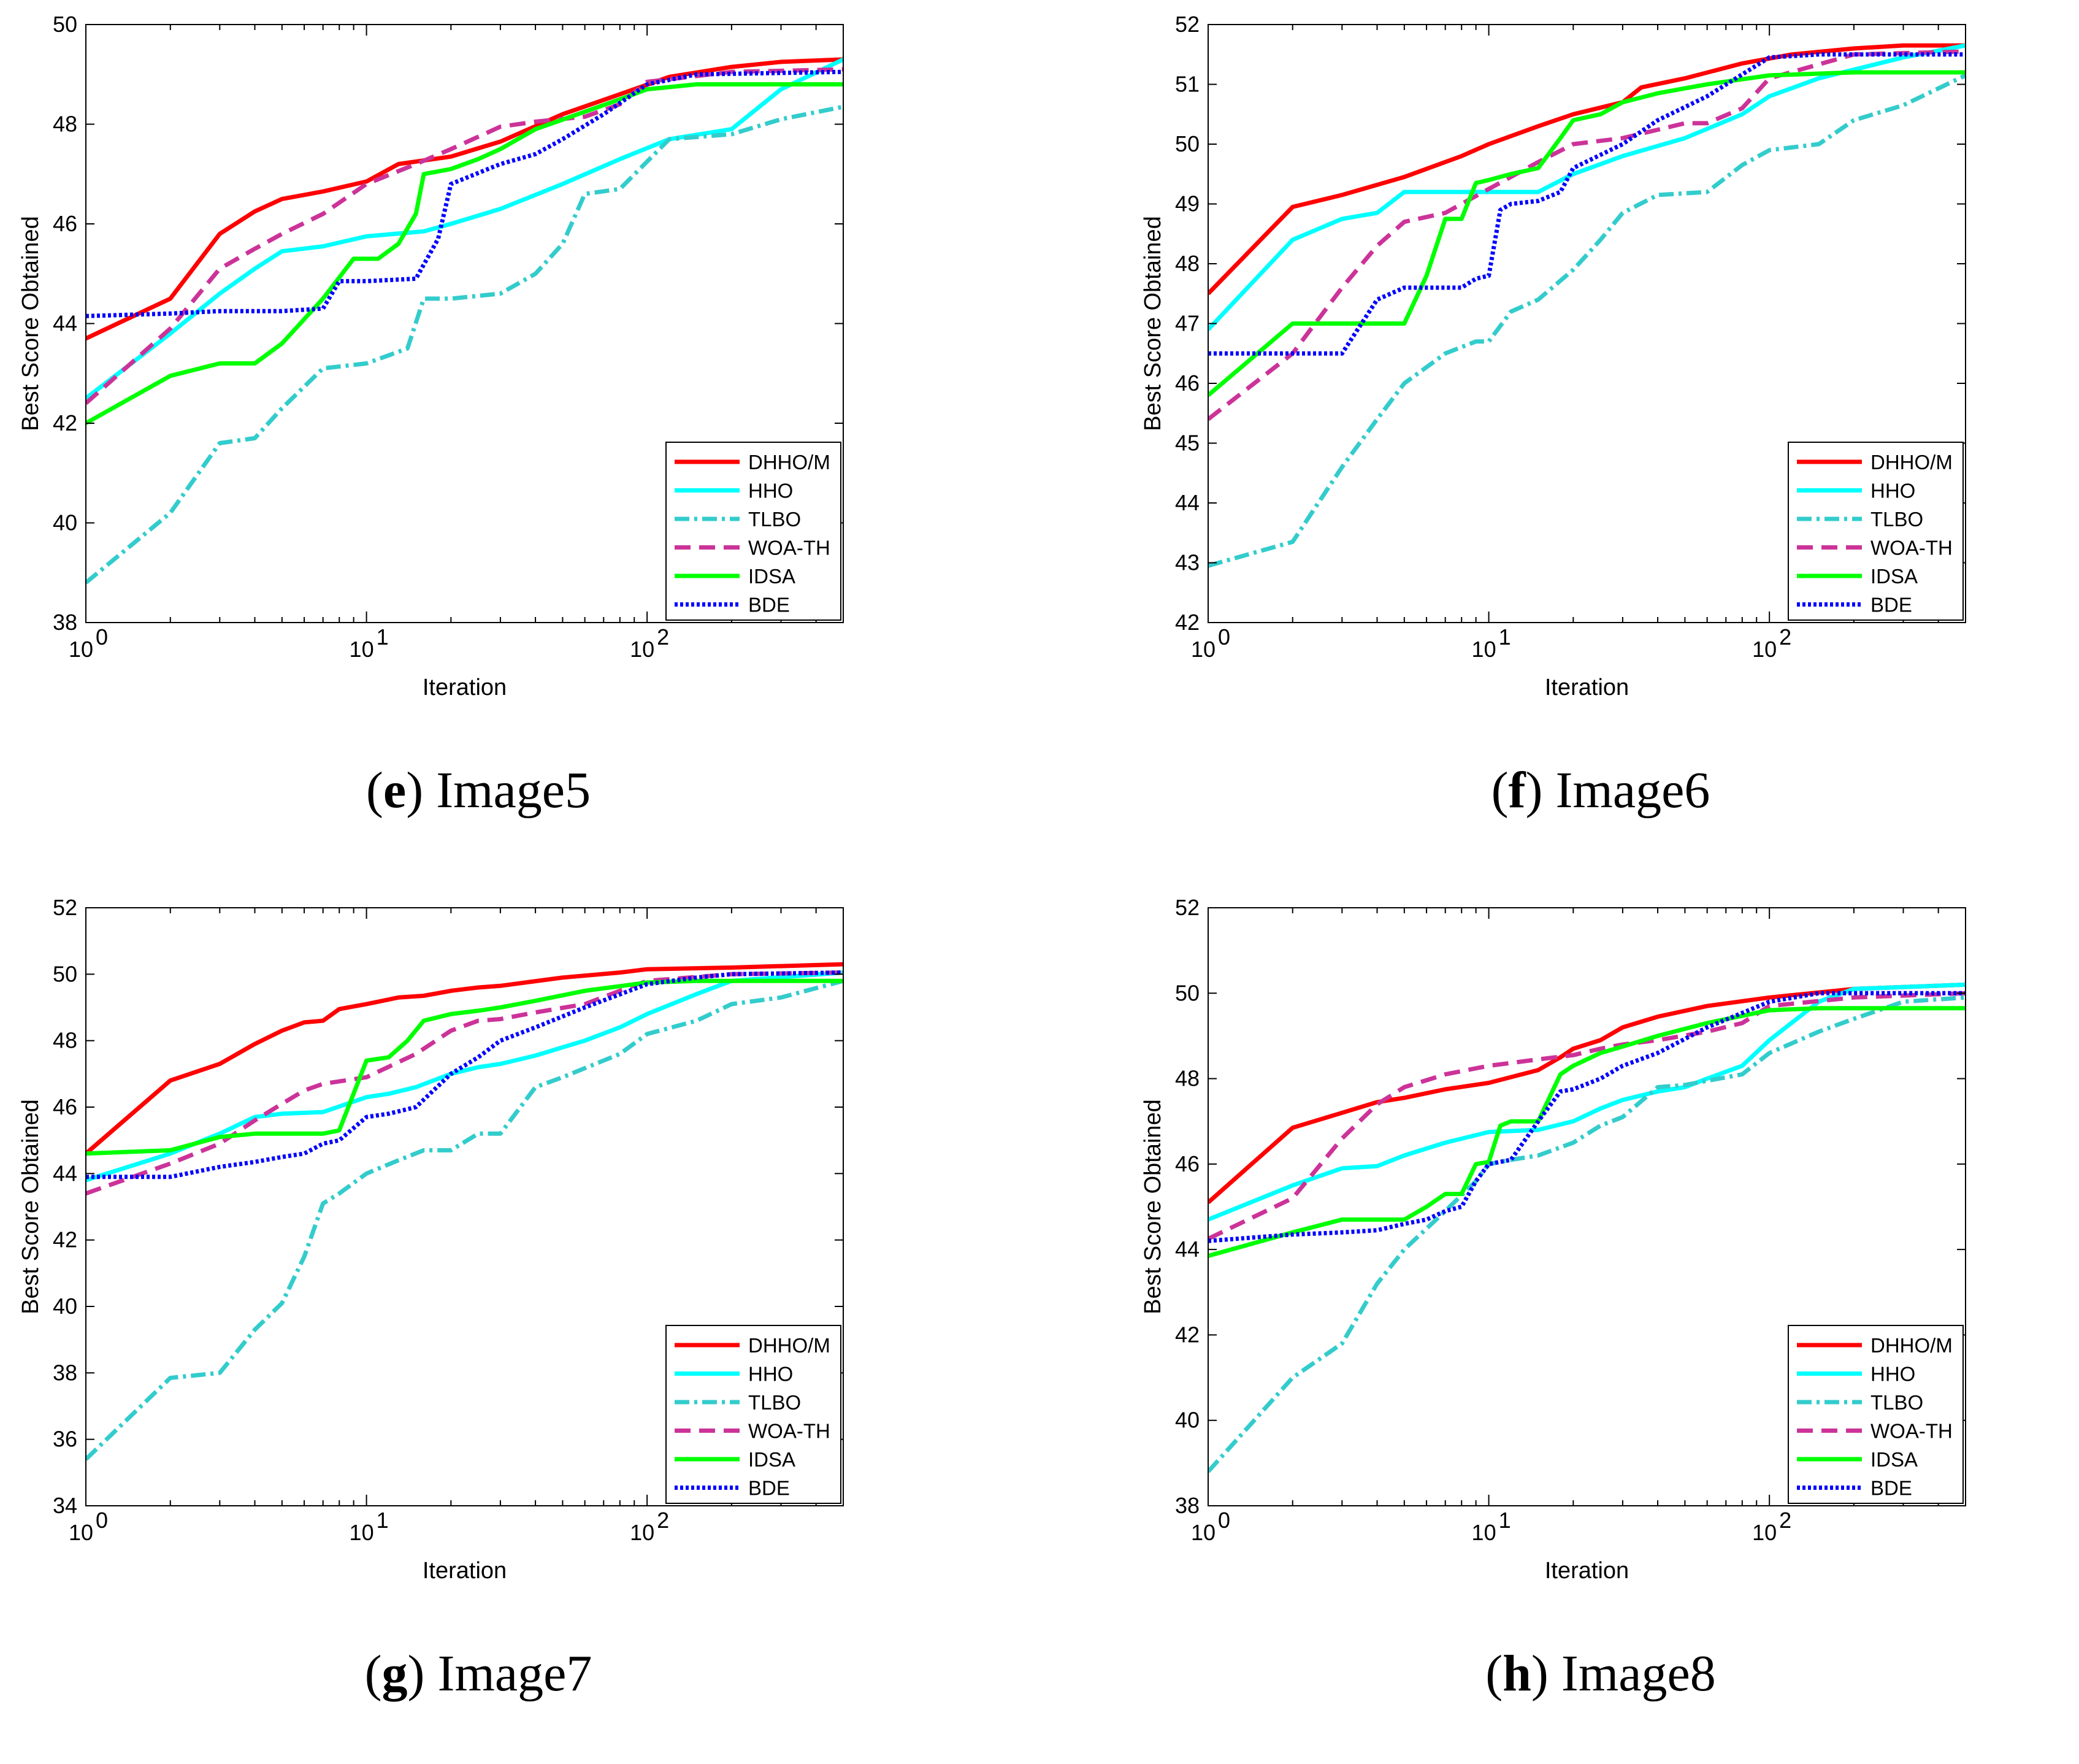 This screenshot has height=1764, width=2079. I want to click on caption-image8: (h) Image8, so click(1600, 1674).